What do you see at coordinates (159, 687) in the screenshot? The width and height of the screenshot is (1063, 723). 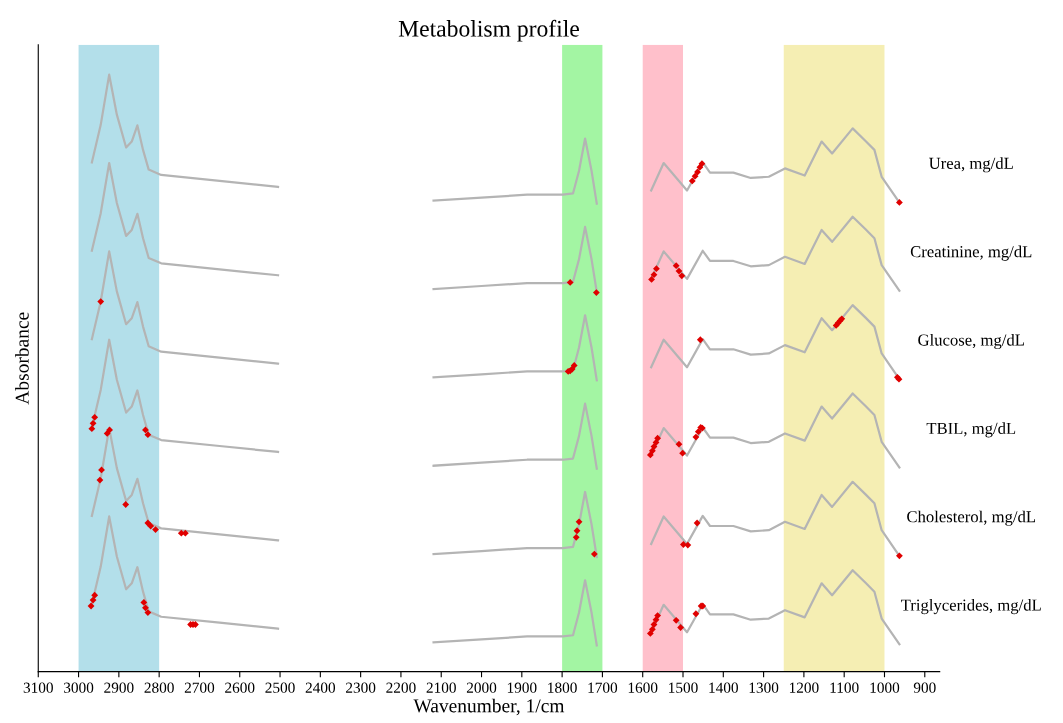 I see `x-tick-label: 2800` at bounding box center [159, 687].